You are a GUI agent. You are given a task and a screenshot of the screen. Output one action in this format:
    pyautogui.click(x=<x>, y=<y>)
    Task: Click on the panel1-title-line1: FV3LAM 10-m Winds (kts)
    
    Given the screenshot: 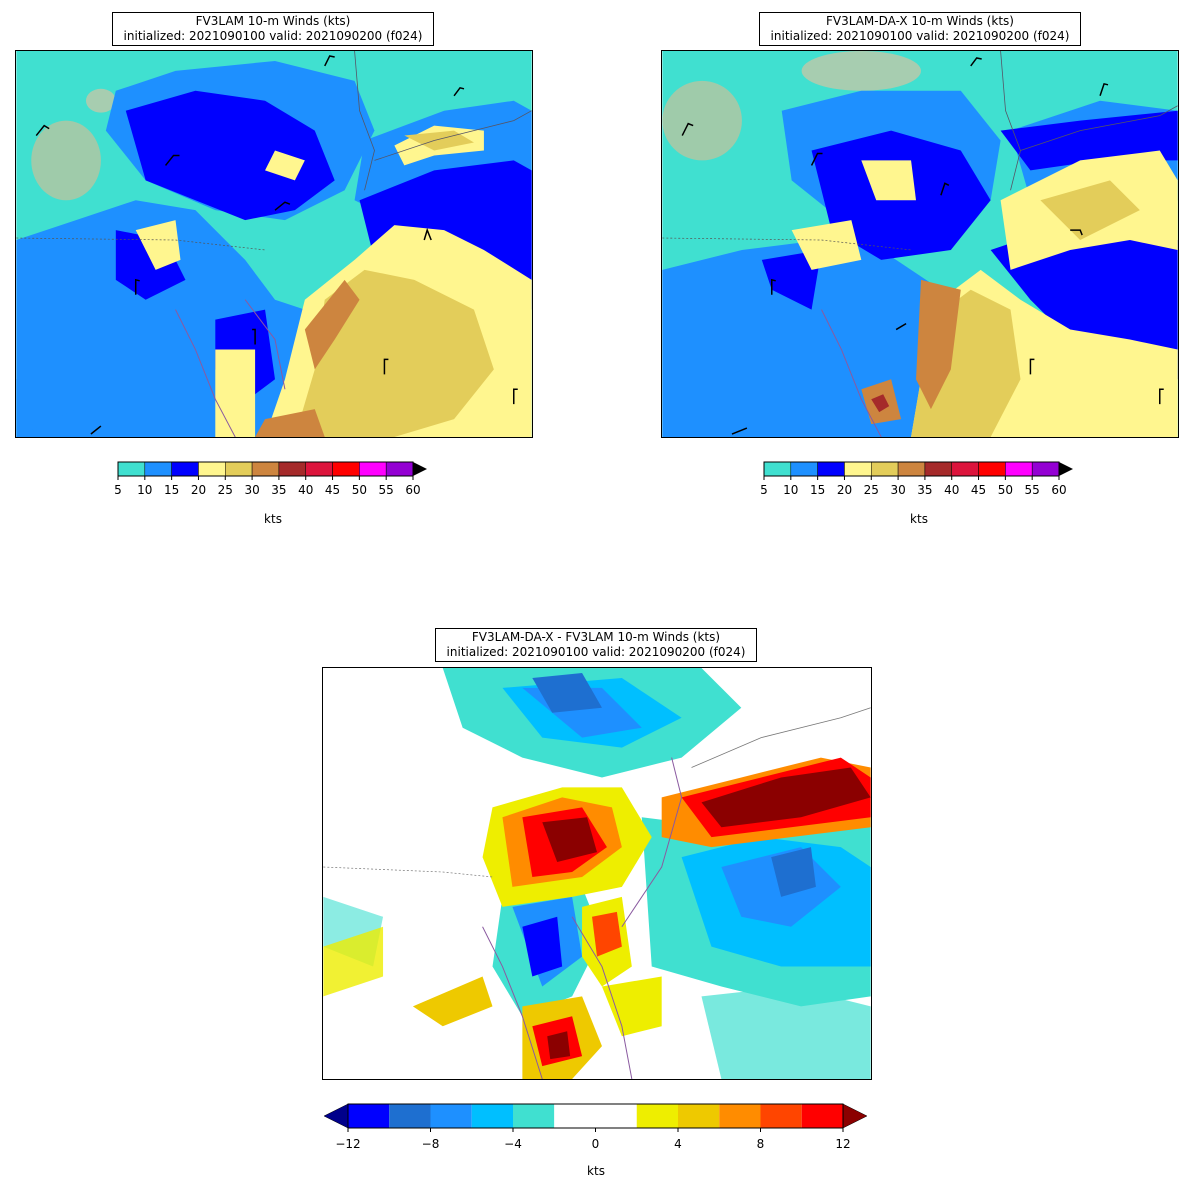 What is the action you would take?
    pyautogui.click(x=273, y=21)
    